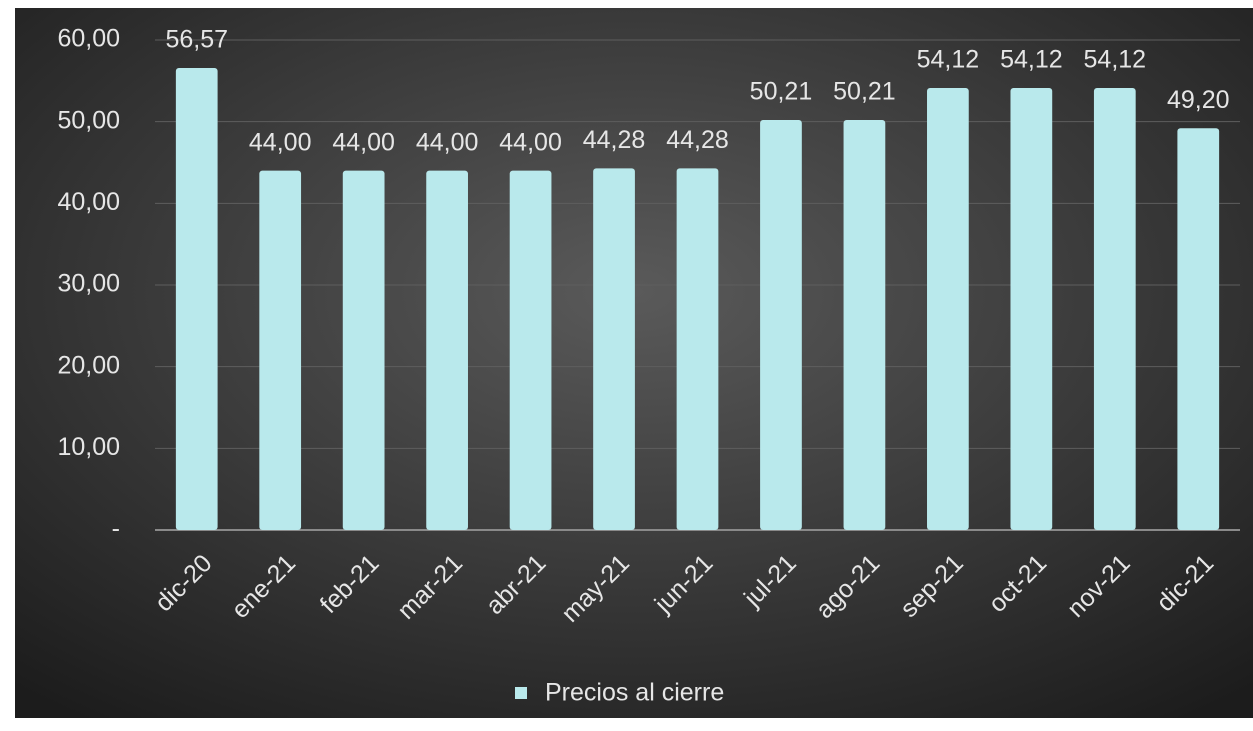 The image size is (1253, 731). I want to click on y-tick-label: 10,00, so click(88, 447).